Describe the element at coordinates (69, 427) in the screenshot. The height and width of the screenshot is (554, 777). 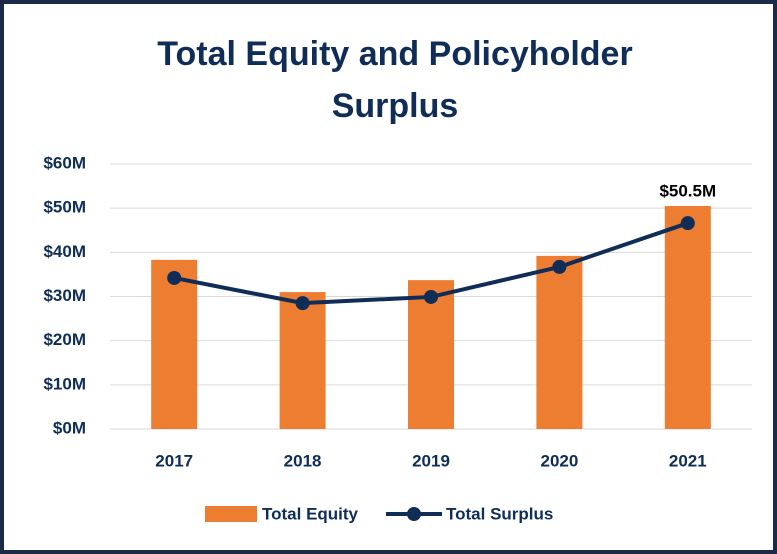
I see `y-tick-label: $0M` at that location.